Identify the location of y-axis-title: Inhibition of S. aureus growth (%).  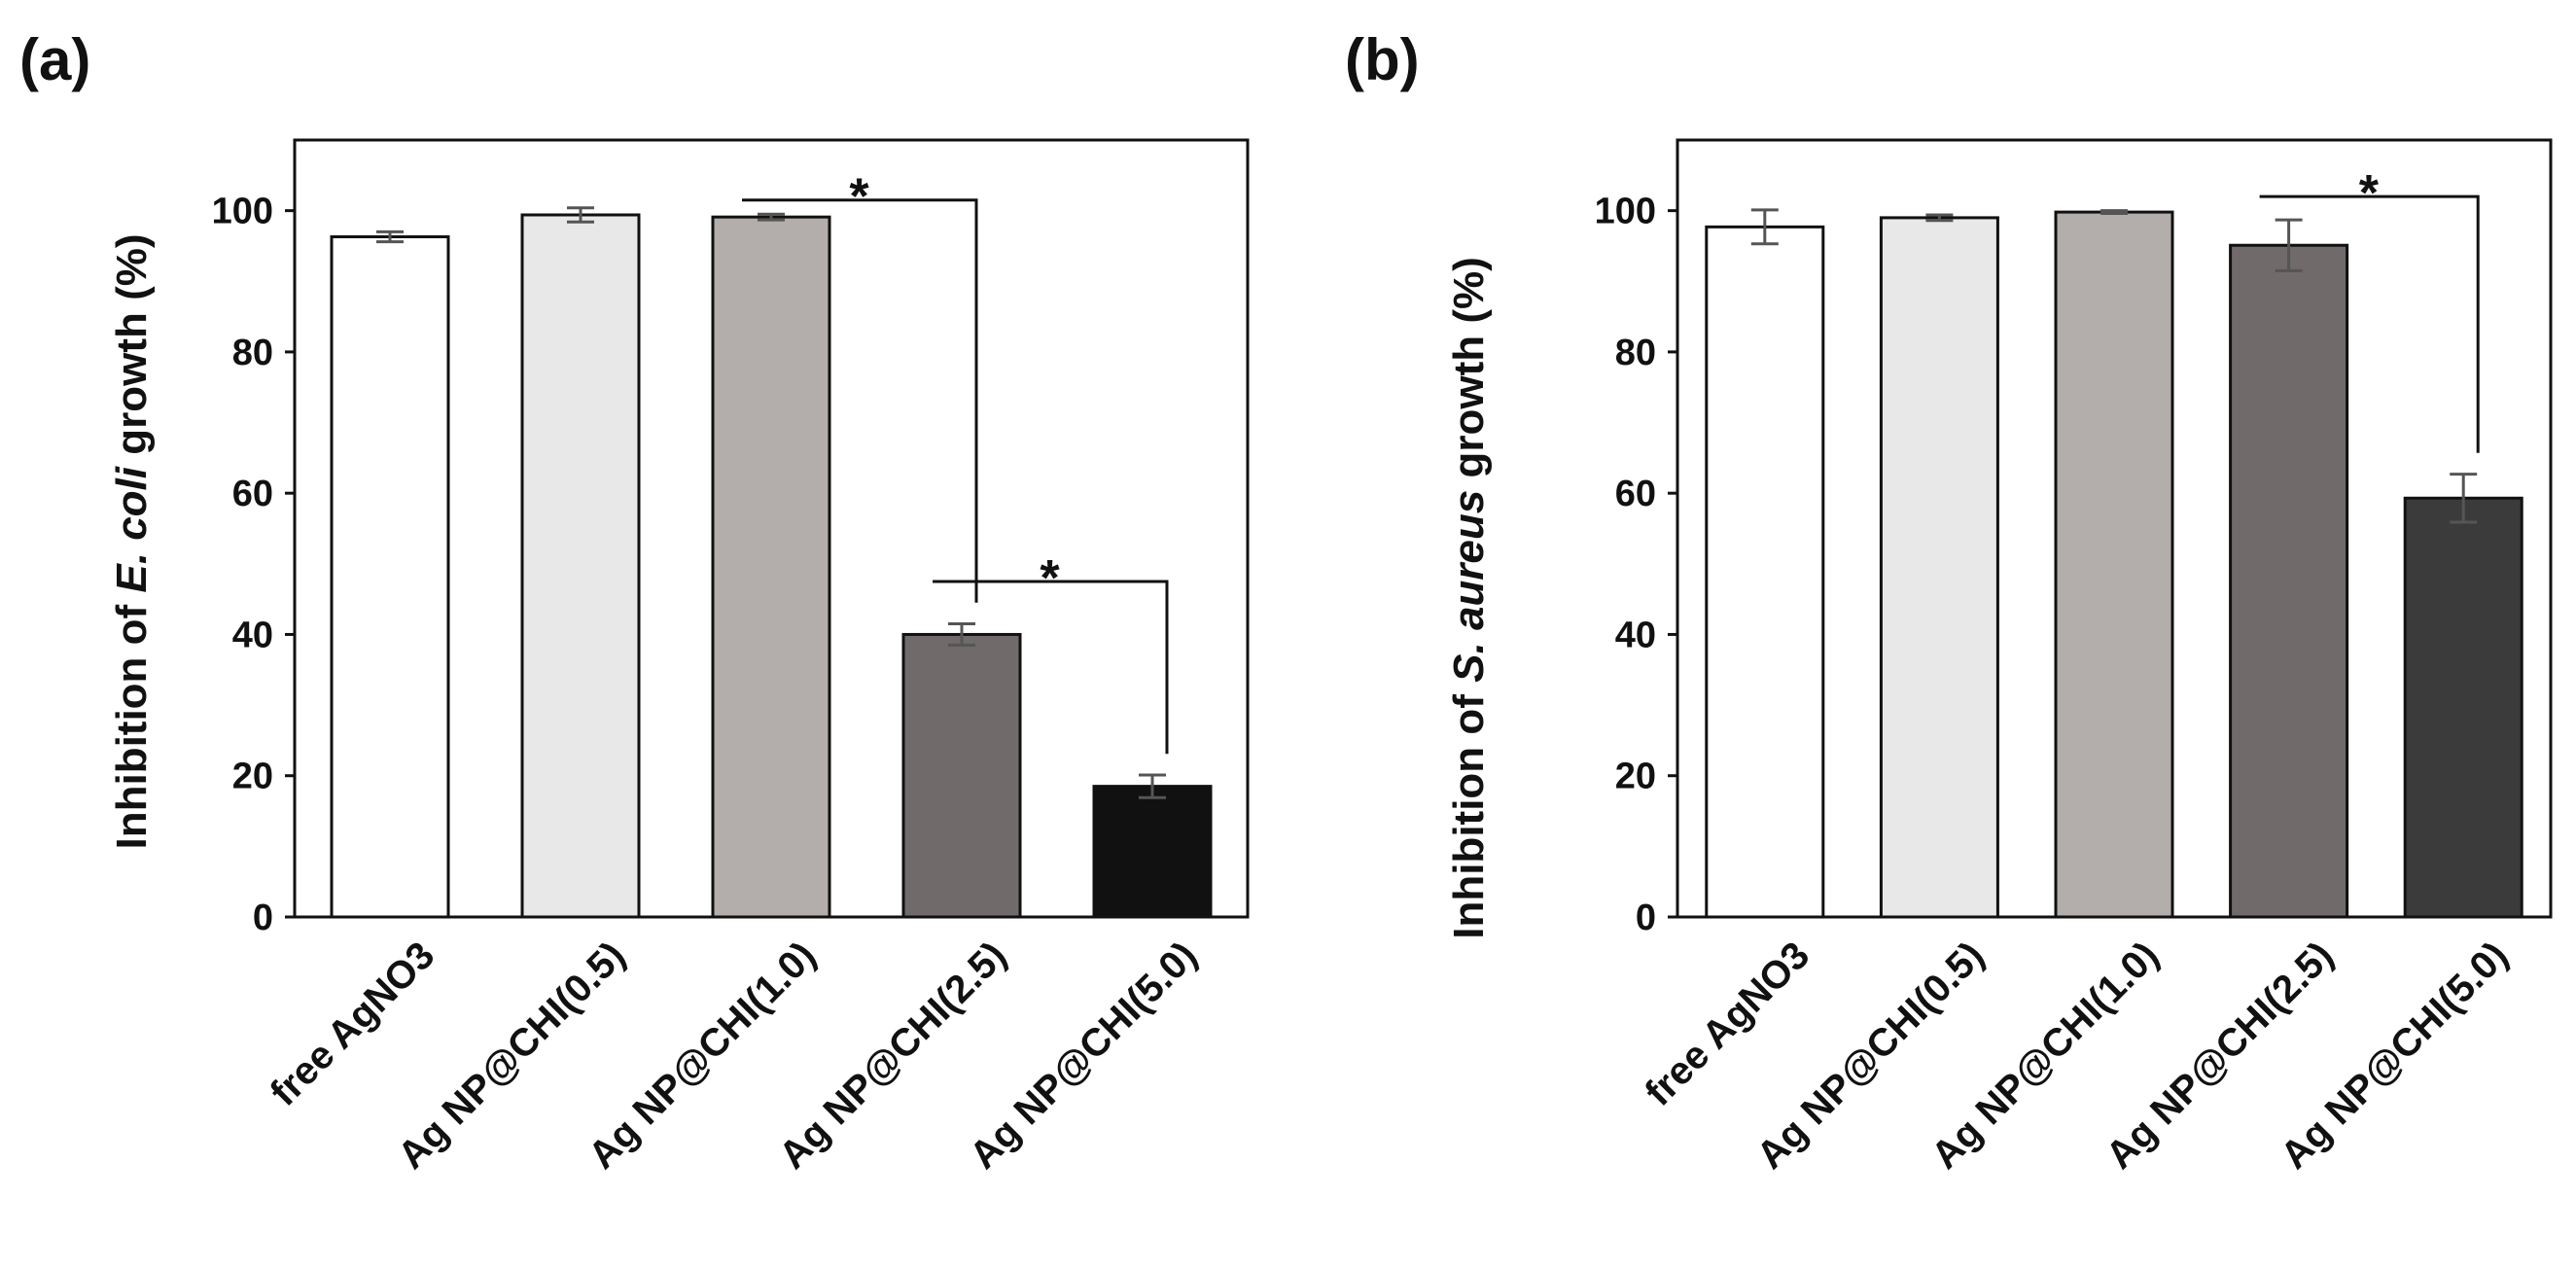
(1469, 598).